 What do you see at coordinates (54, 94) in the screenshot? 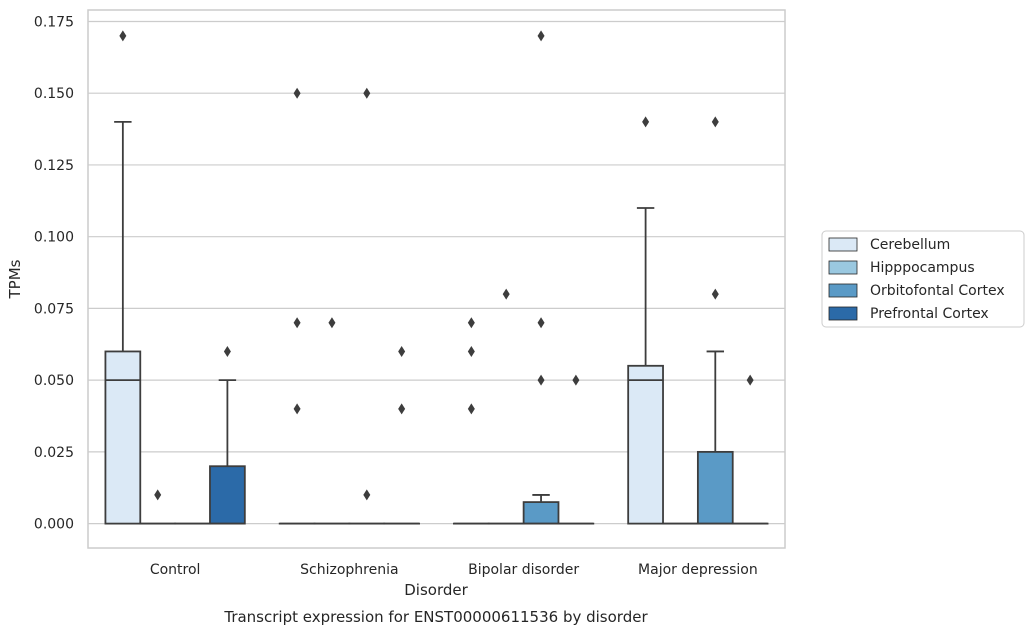
I see `y-tick-label: 0.150` at bounding box center [54, 94].